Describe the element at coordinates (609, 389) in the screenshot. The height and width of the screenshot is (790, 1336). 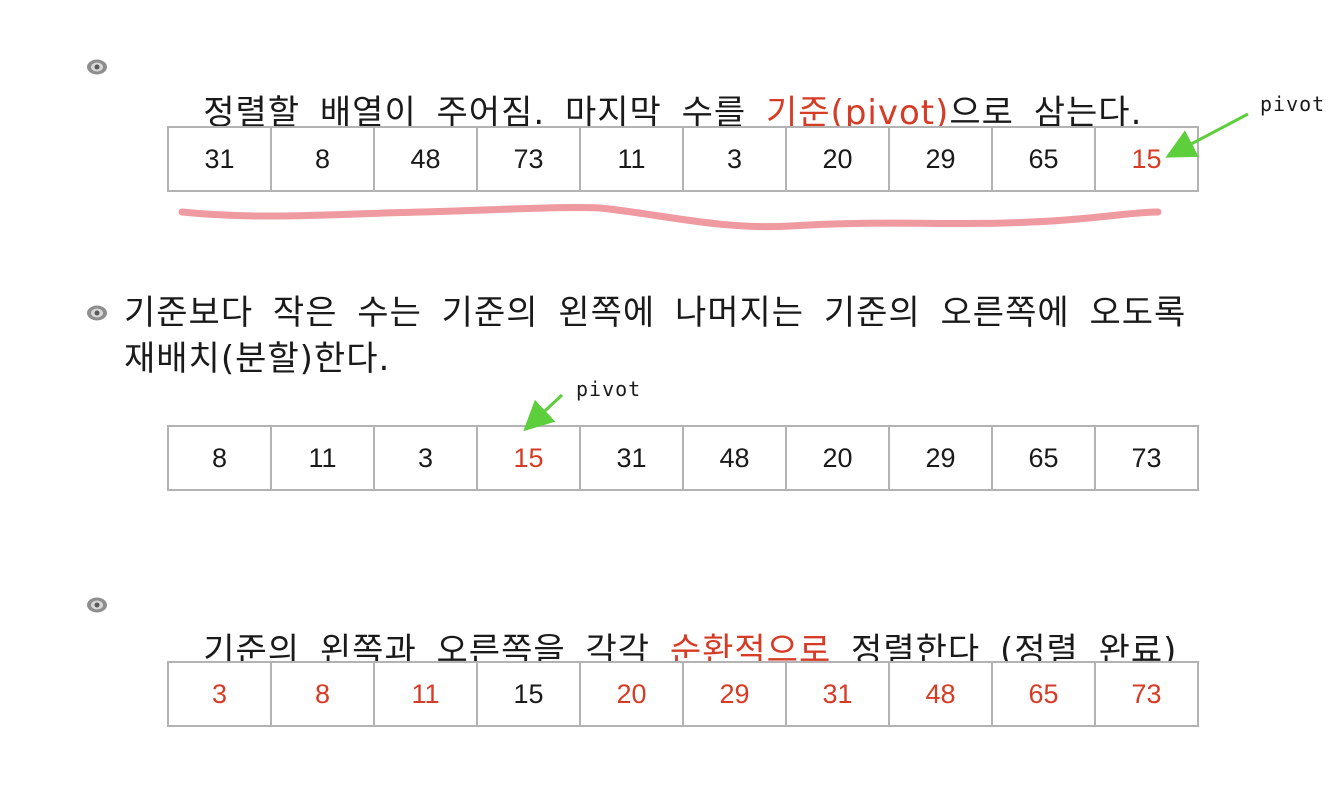
I see `pivot-label-2: pivot` at that location.